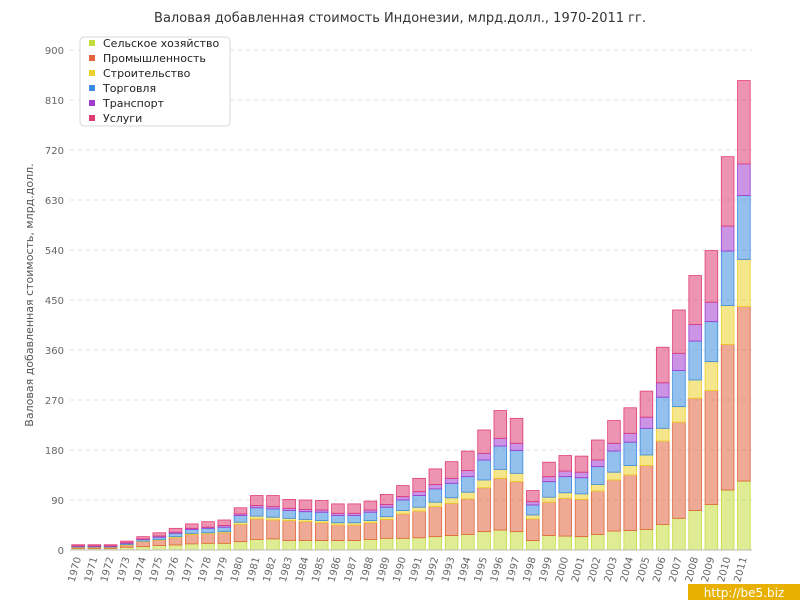 The image size is (800, 600). I want to click on x-tick-label: 1988, so click(367, 569).